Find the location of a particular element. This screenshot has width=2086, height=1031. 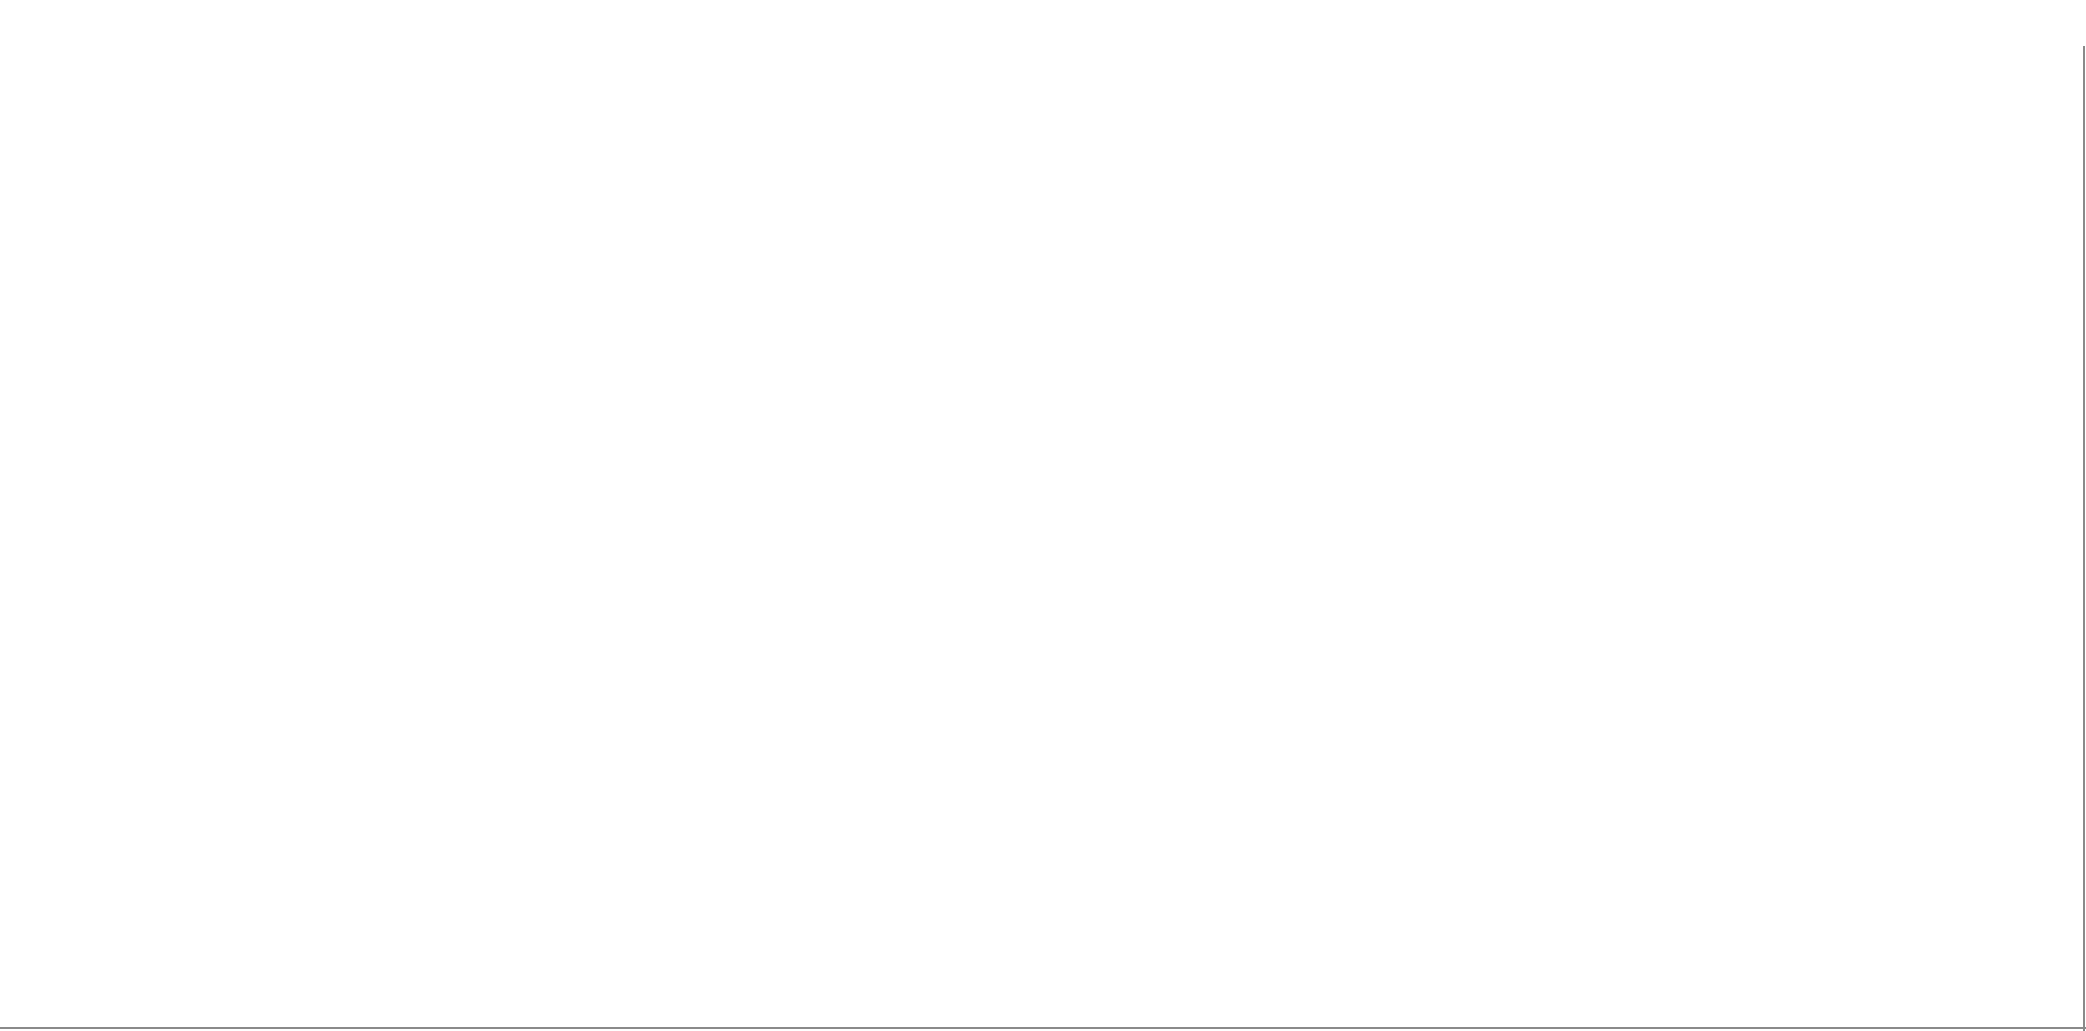

window-border-right is located at coordinates (2084, 538).